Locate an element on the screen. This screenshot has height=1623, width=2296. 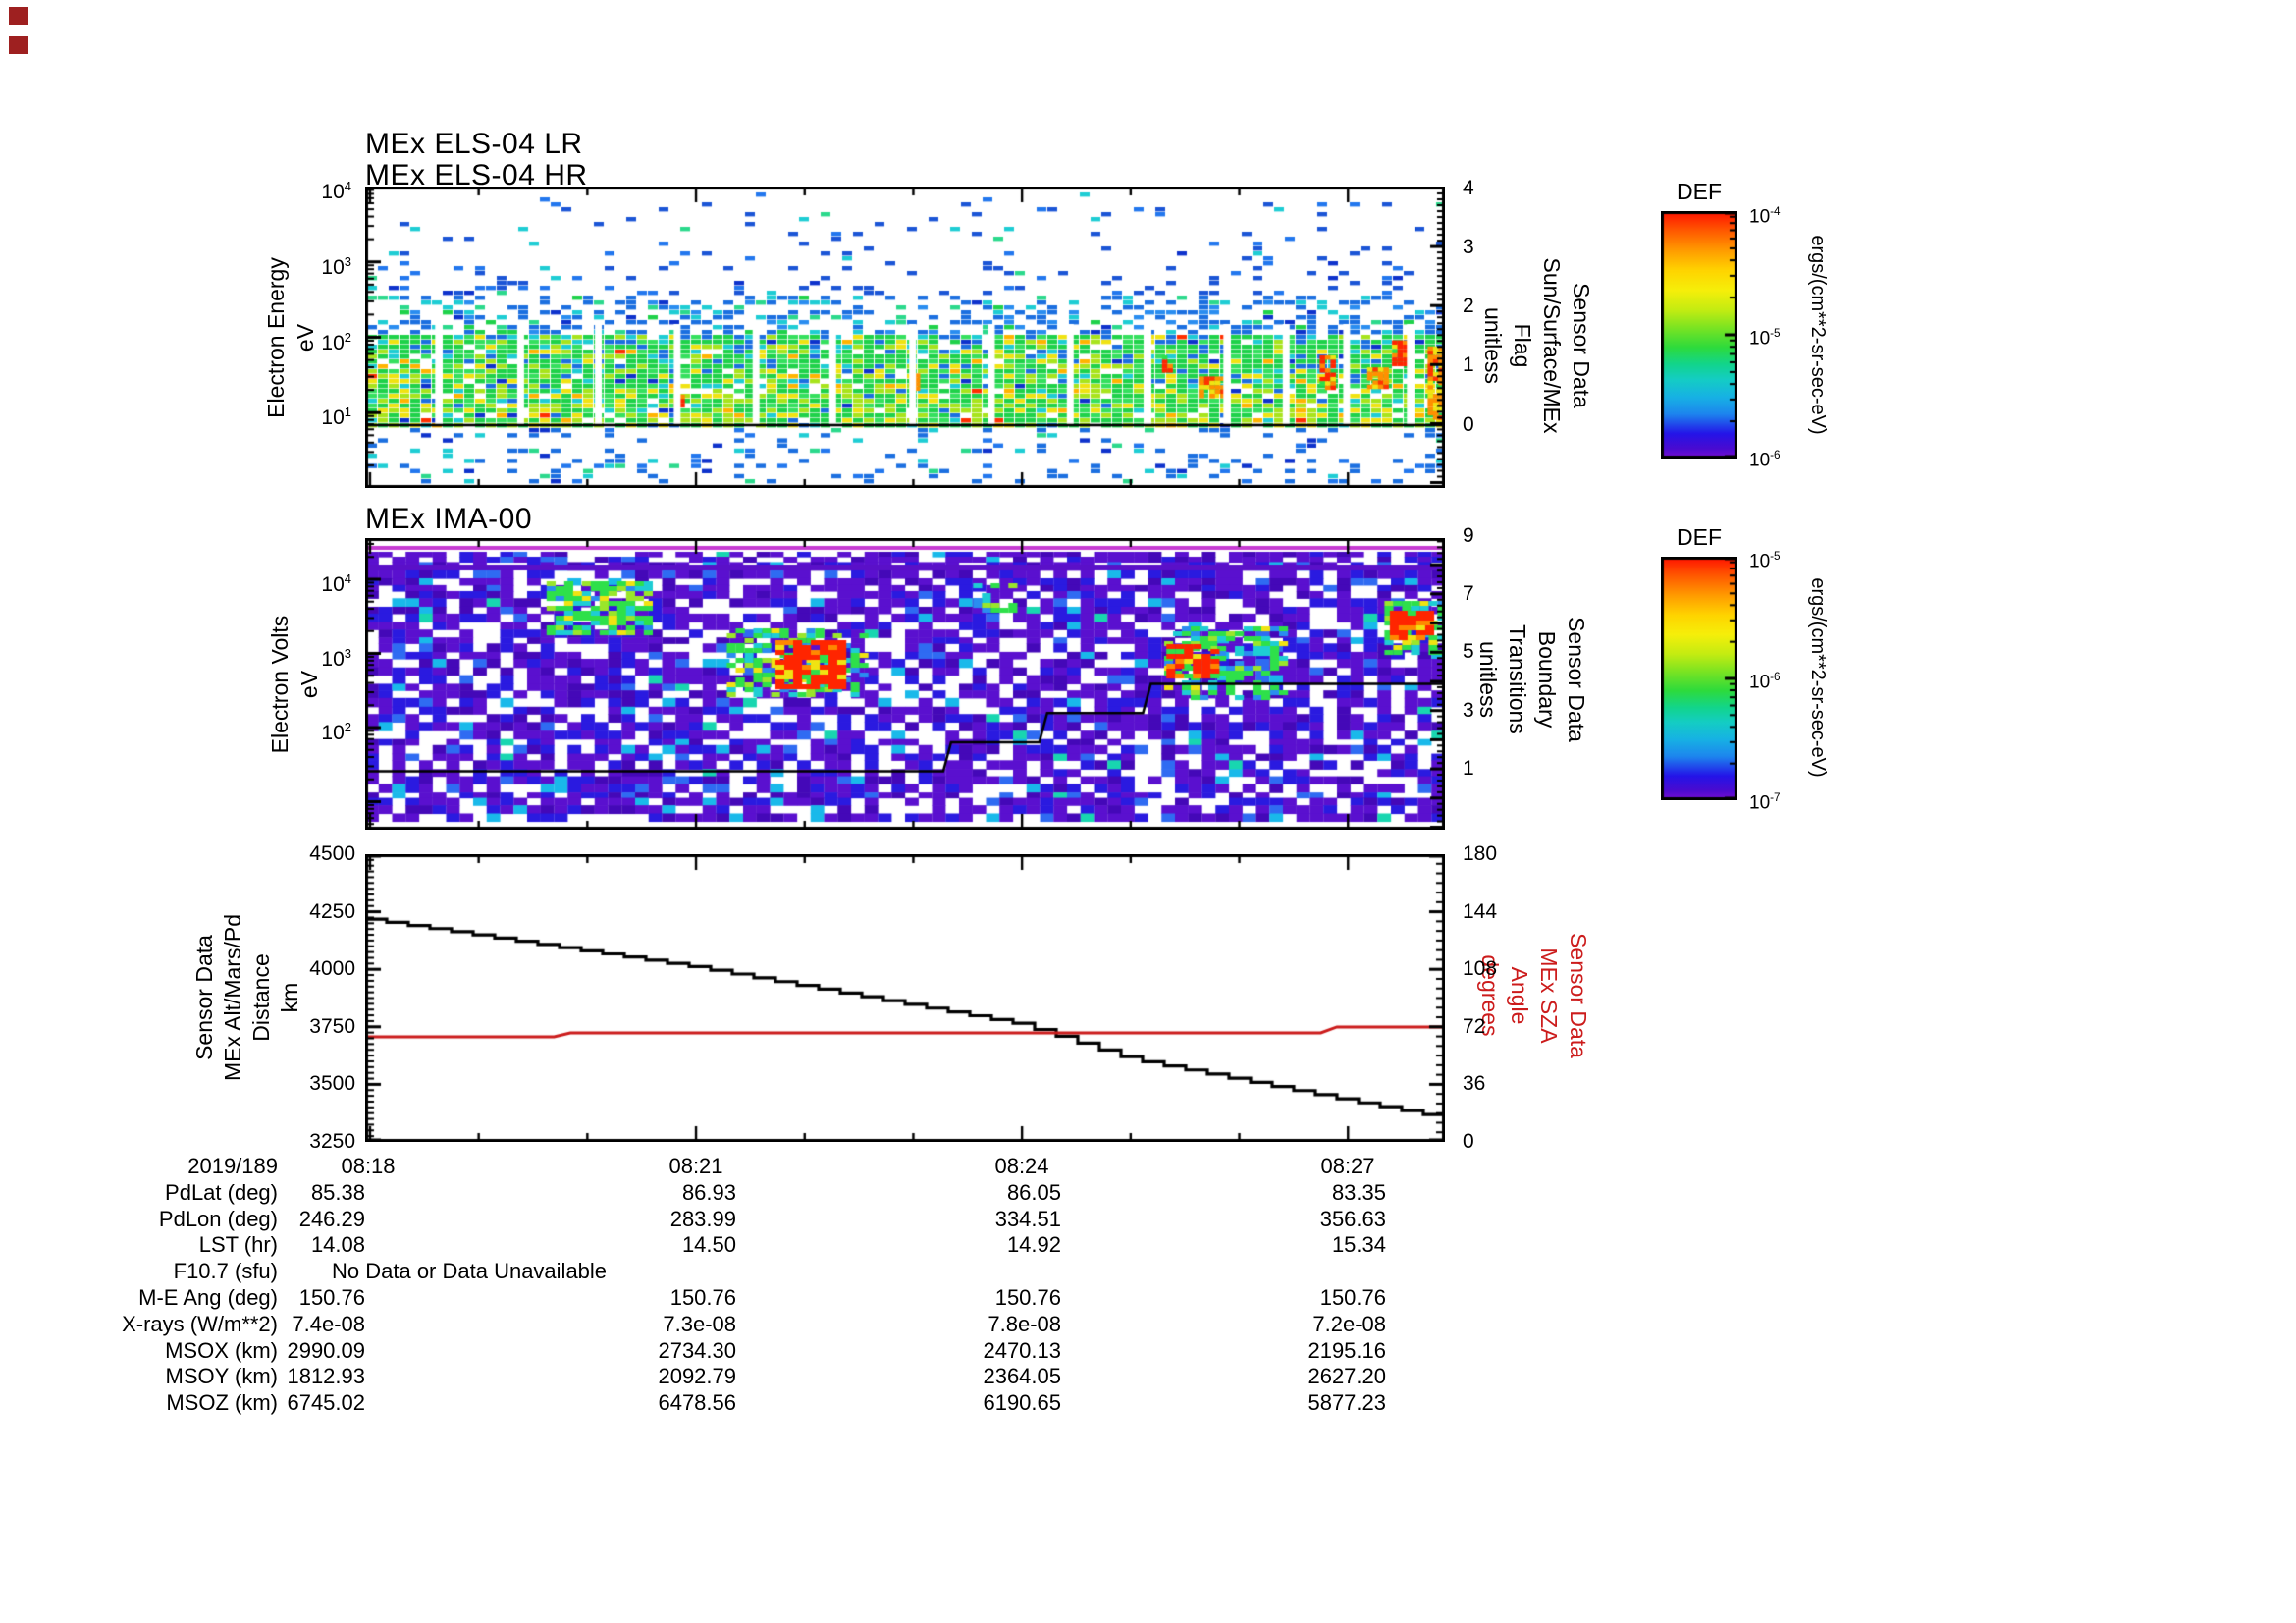
table-cell: 334.51 is located at coordinates (1028, 1218).